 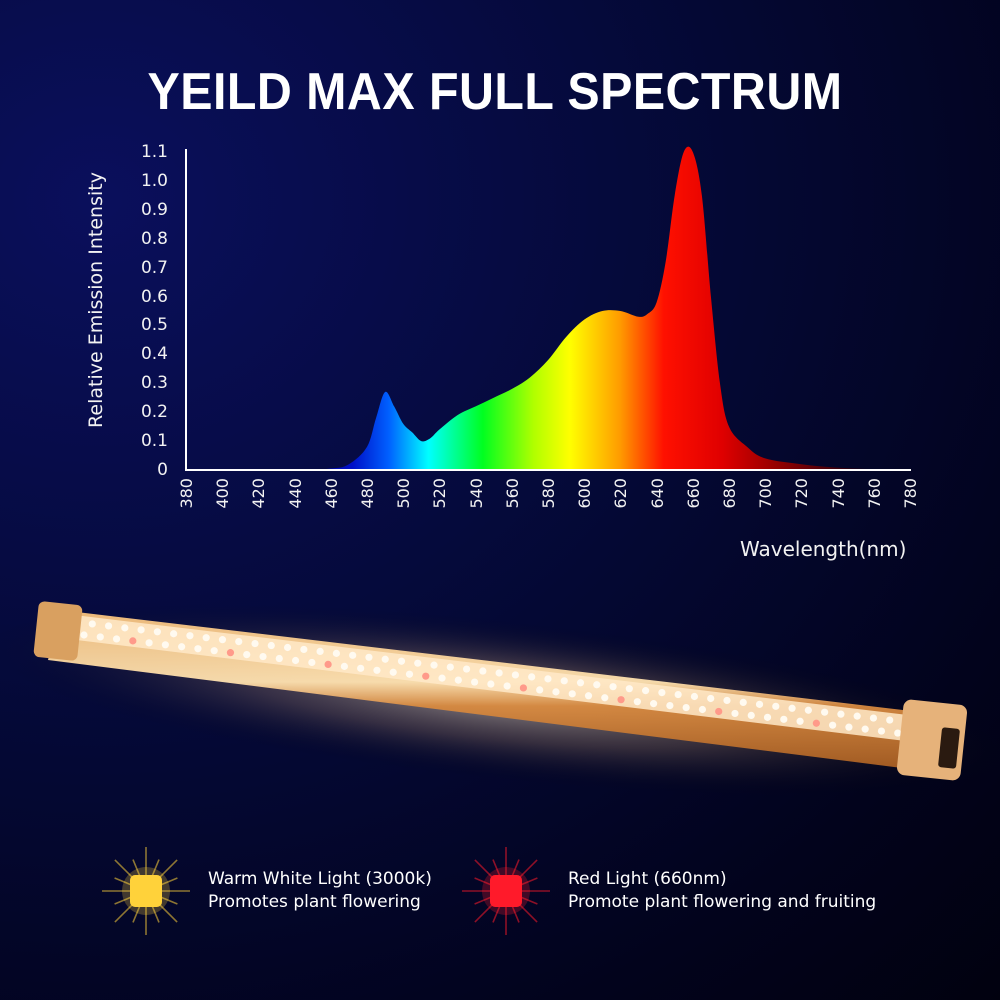 I want to click on legend-desc: Promotes plant flowering, so click(x=314, y=902).